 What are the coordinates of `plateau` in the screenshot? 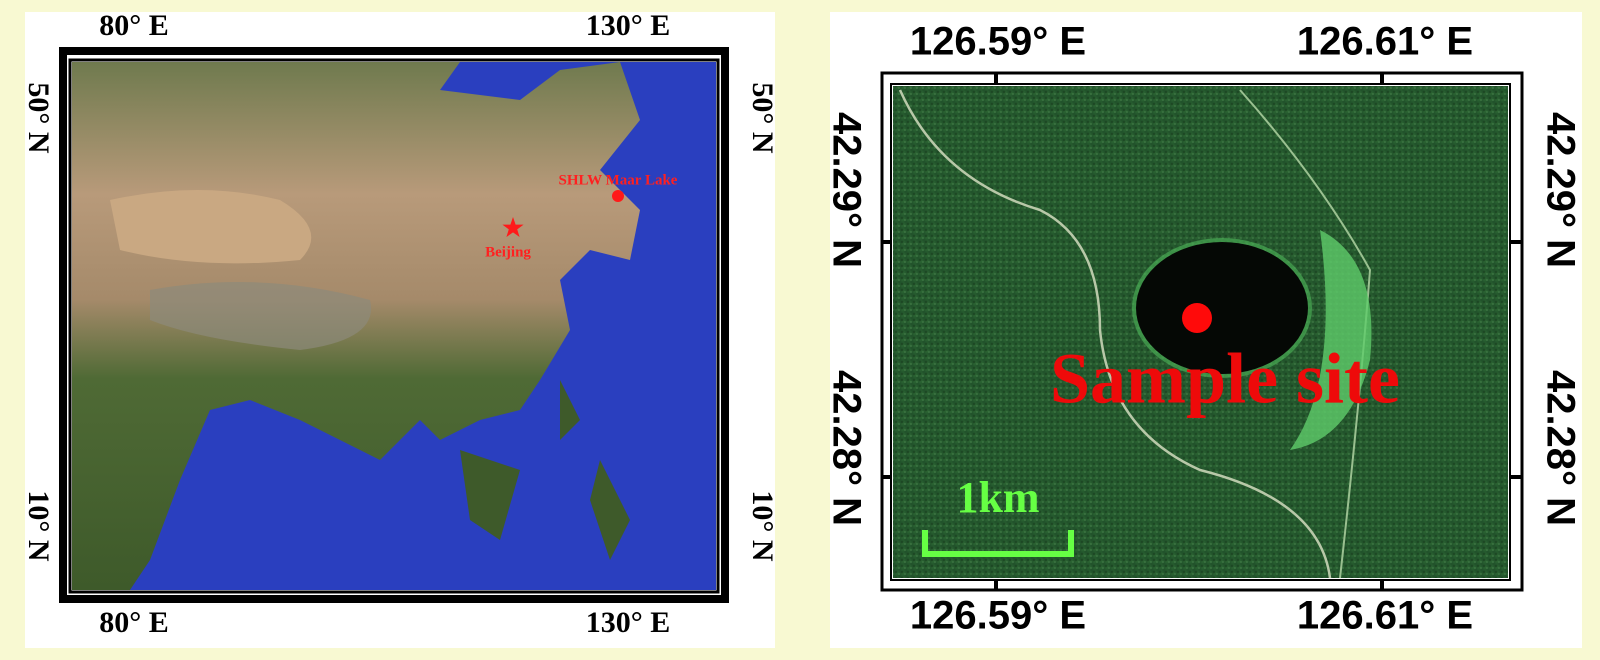 It's located at (261, 316).